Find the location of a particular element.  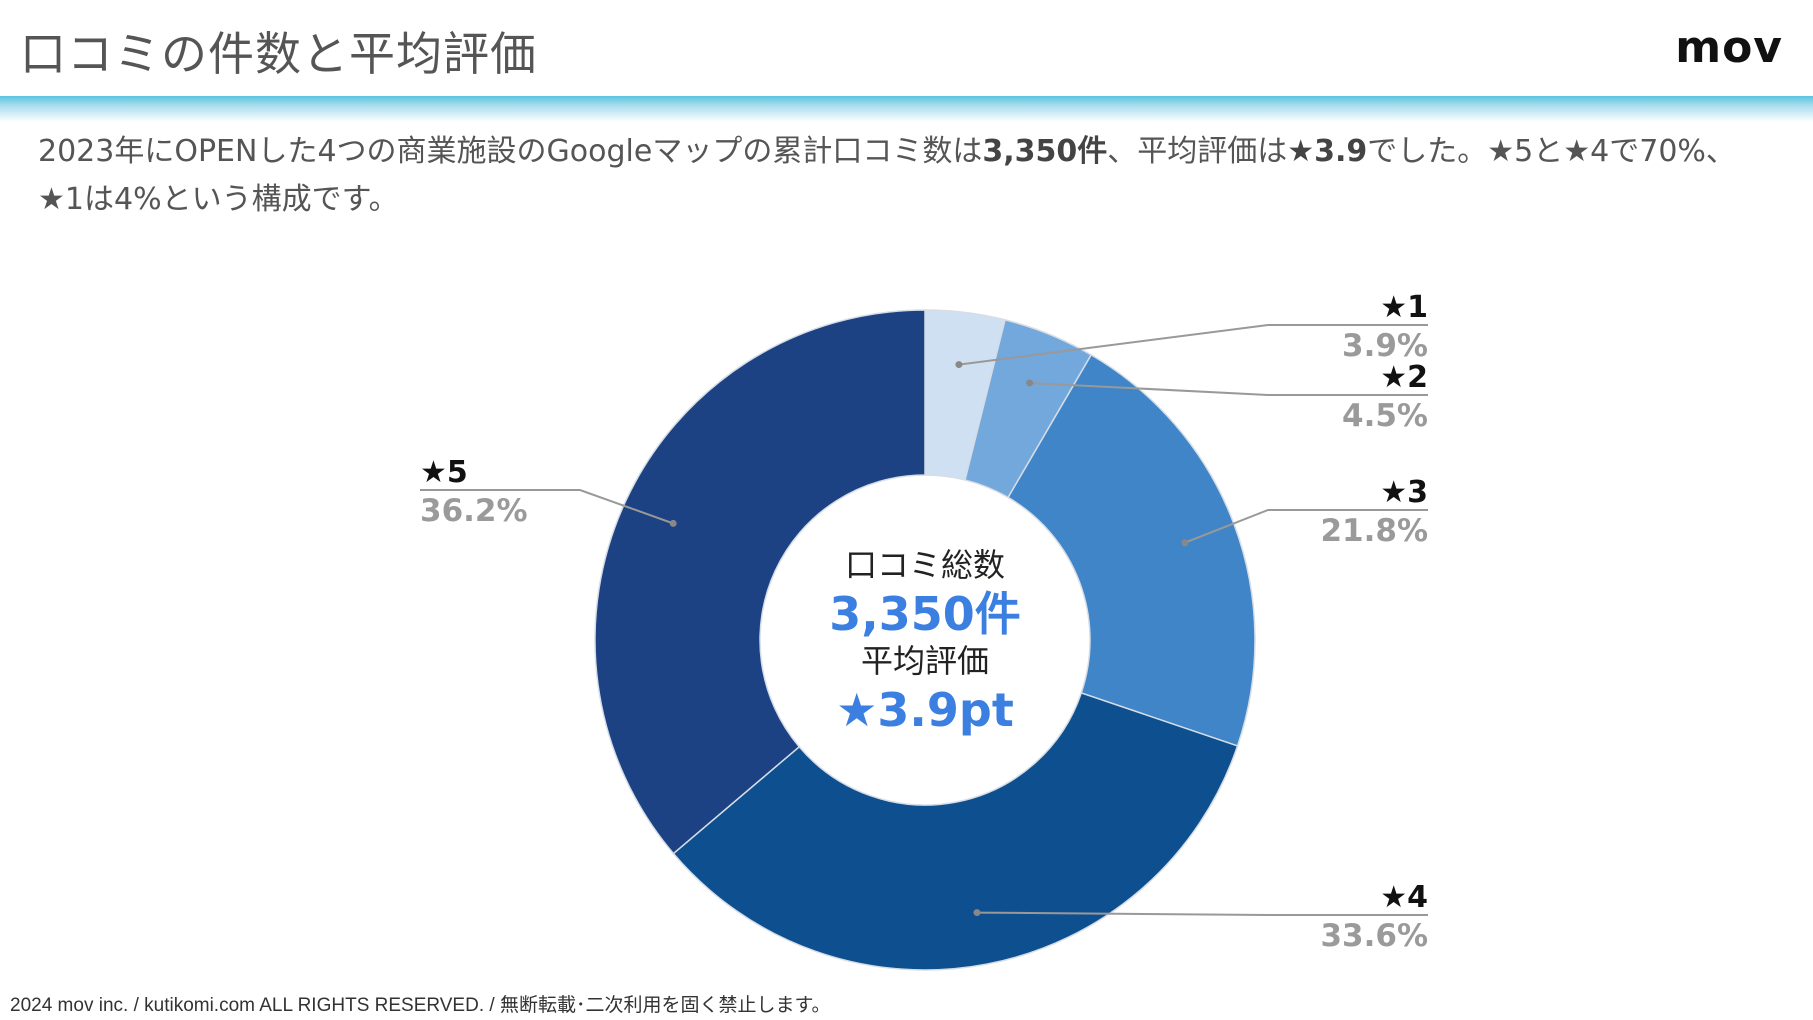

category-label-star-2: ★2 is located at coordinates (1404, 377).